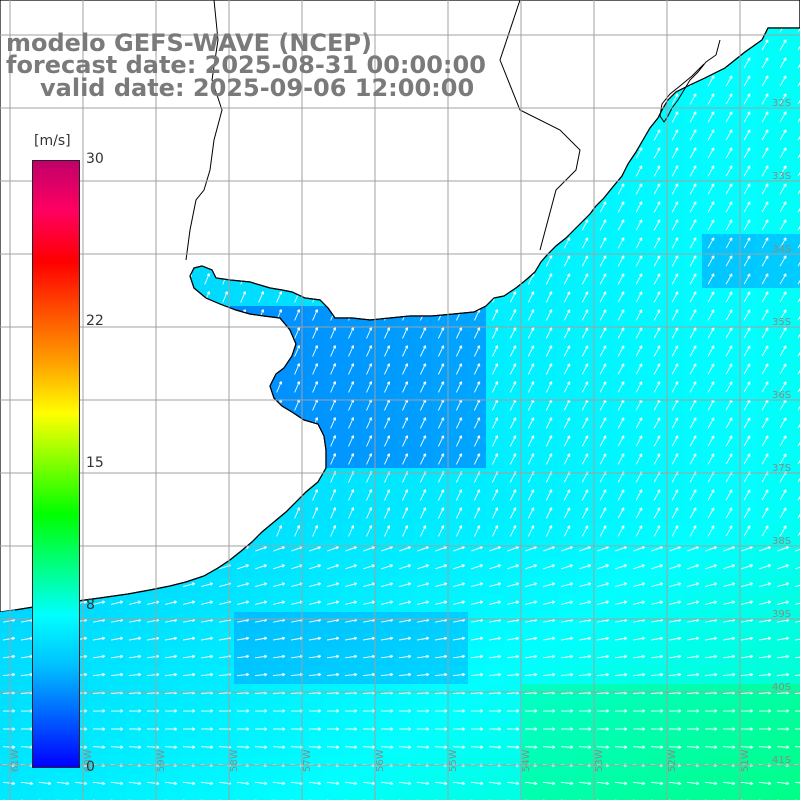 This screenshot has width=800, height=800. Describe the element at coordinates (15, 760) in the screenshot. I see `longitude-label: 61W` at that location.